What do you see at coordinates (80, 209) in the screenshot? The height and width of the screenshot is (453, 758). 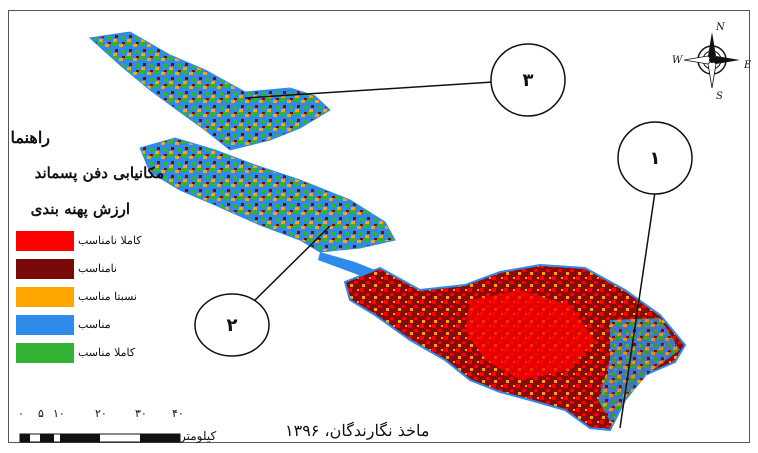 I see `legend-subtitle-2: ارزش پهنه بندی` at bounding box center [80, 209].